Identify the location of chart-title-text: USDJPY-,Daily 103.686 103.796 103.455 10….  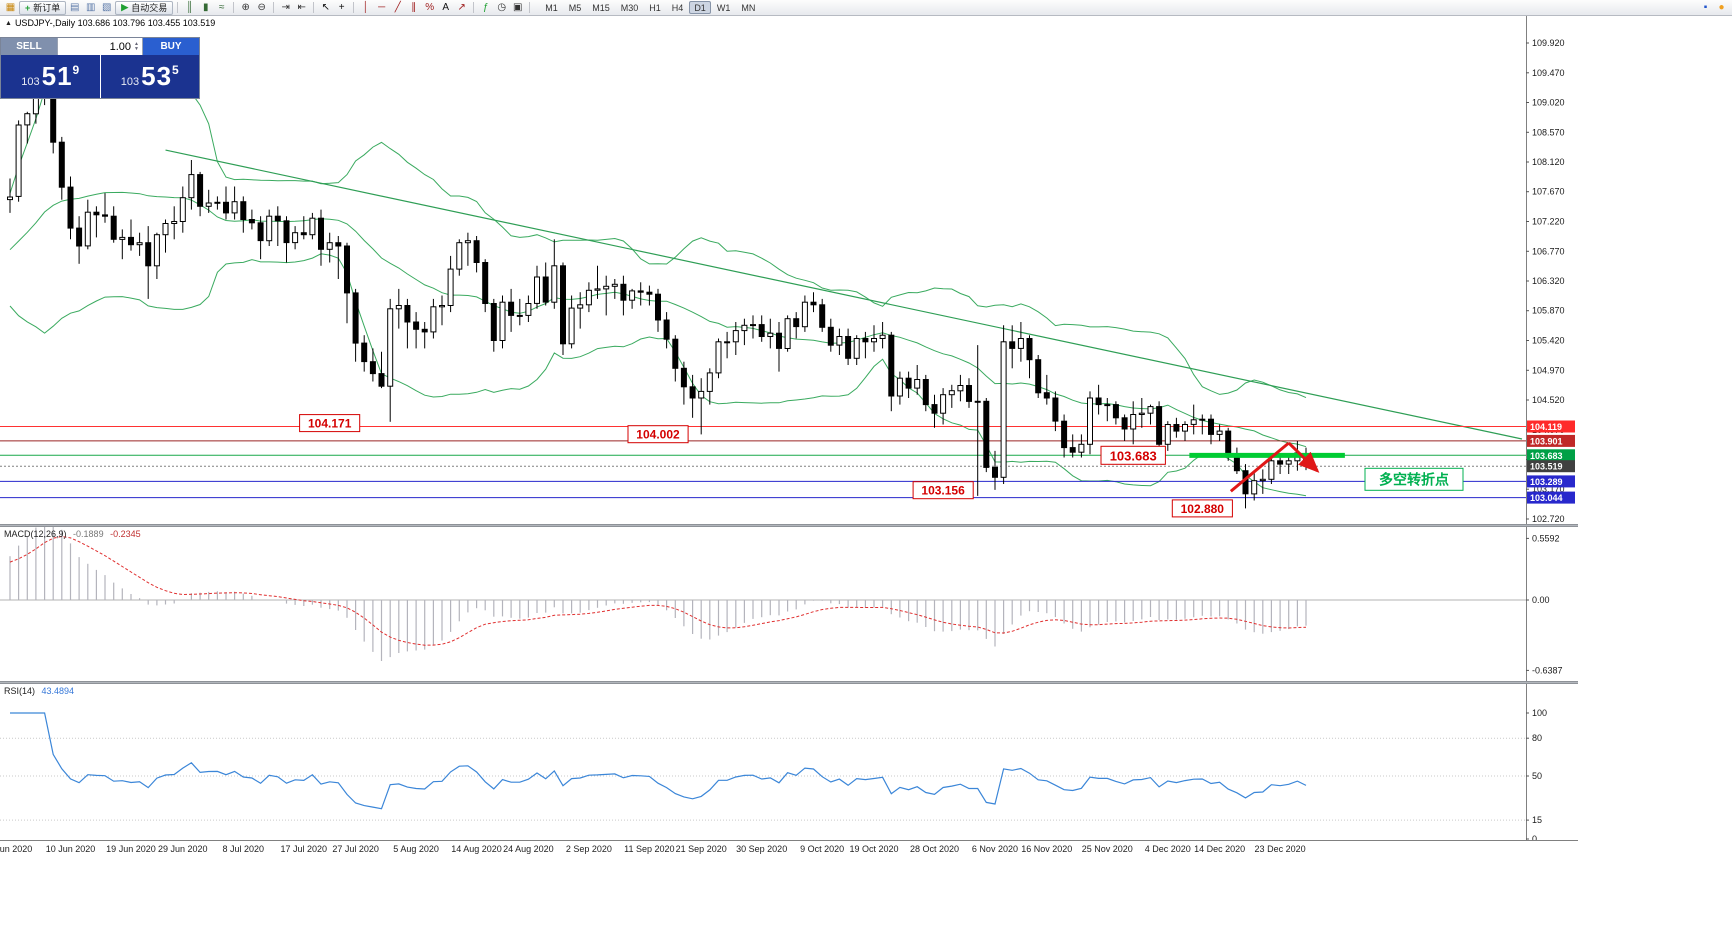
(115, 23).